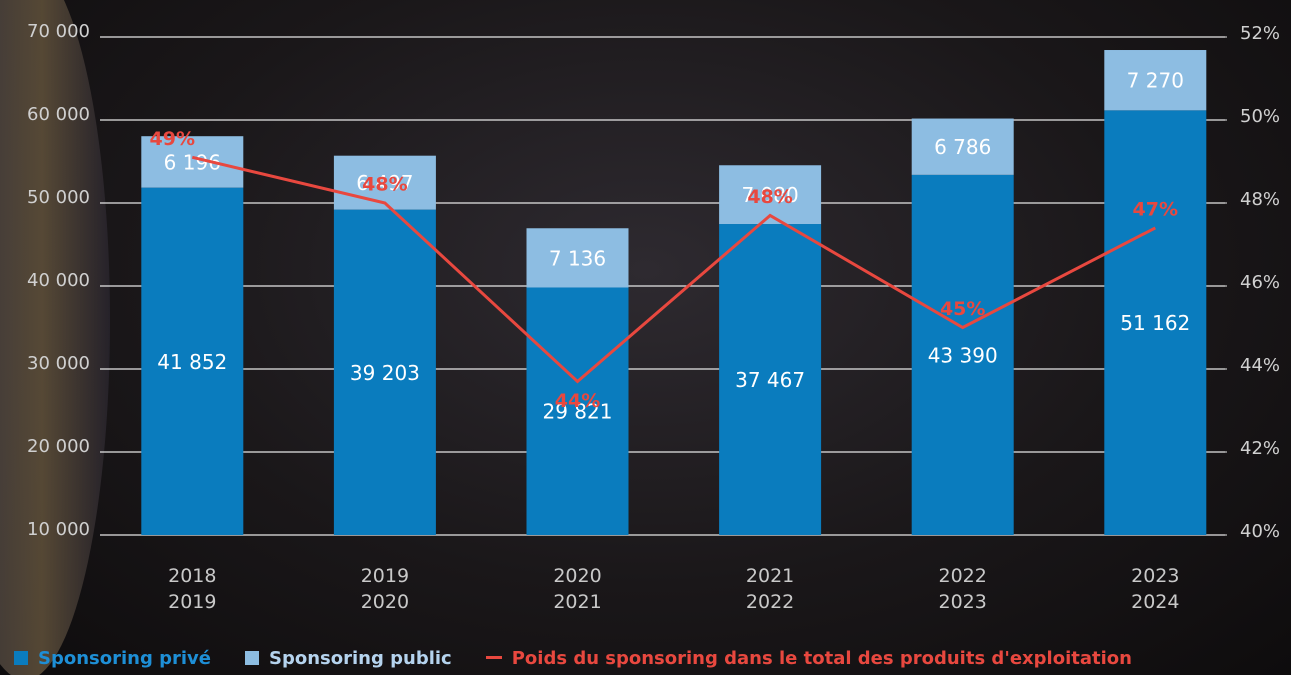  I want to click on y-tick-label: 20 000, so click(58, 446).